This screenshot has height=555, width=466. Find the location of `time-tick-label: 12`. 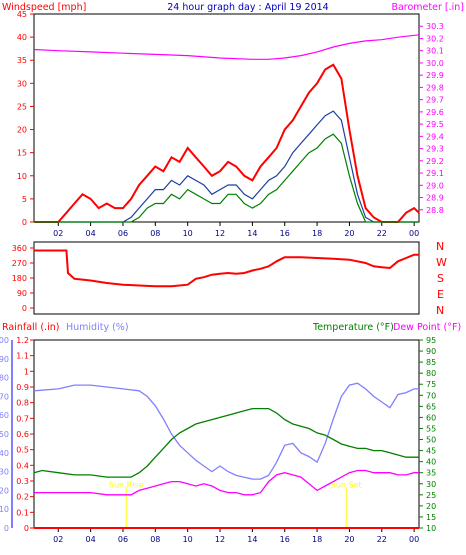

time-tick-label: 12 is located at coordinates (220, 233).